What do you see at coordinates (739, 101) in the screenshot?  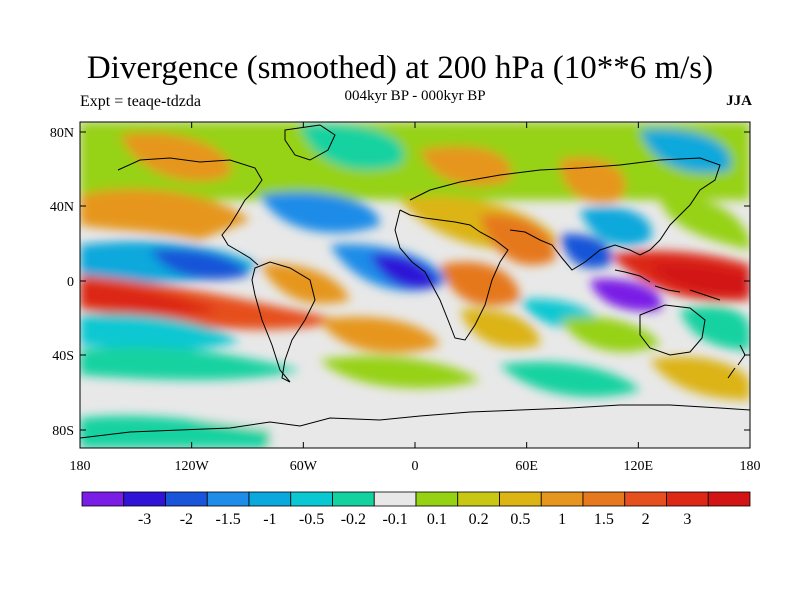 I see `season-label: JJA` at bounding box center [739, 101].